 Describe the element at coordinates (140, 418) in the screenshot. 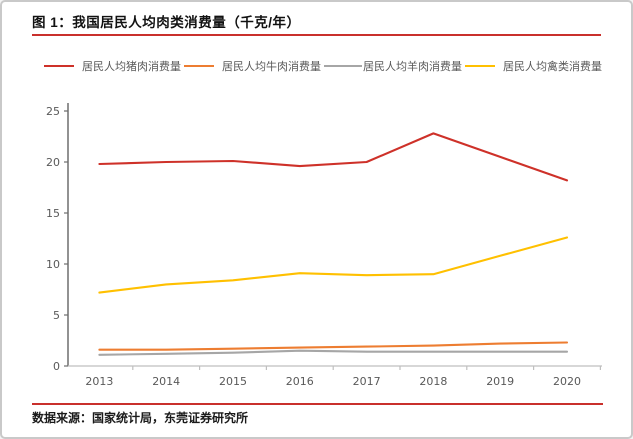

I see `data-source-note: 数据来源：国家统计局，东莞证券研究所` at that location.